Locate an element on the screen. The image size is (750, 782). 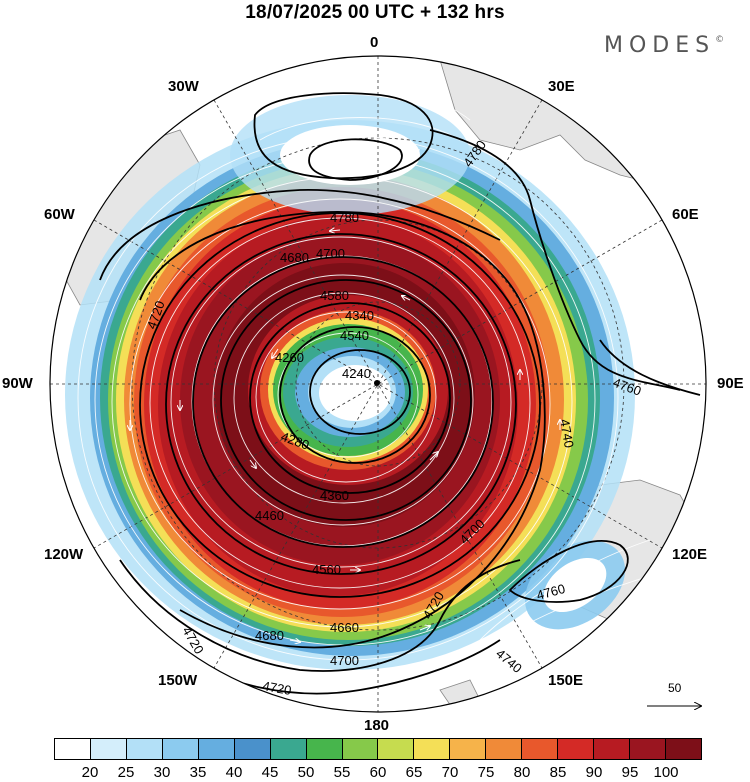
longitude-label-0: 0 is located at coordinates (374, 42).